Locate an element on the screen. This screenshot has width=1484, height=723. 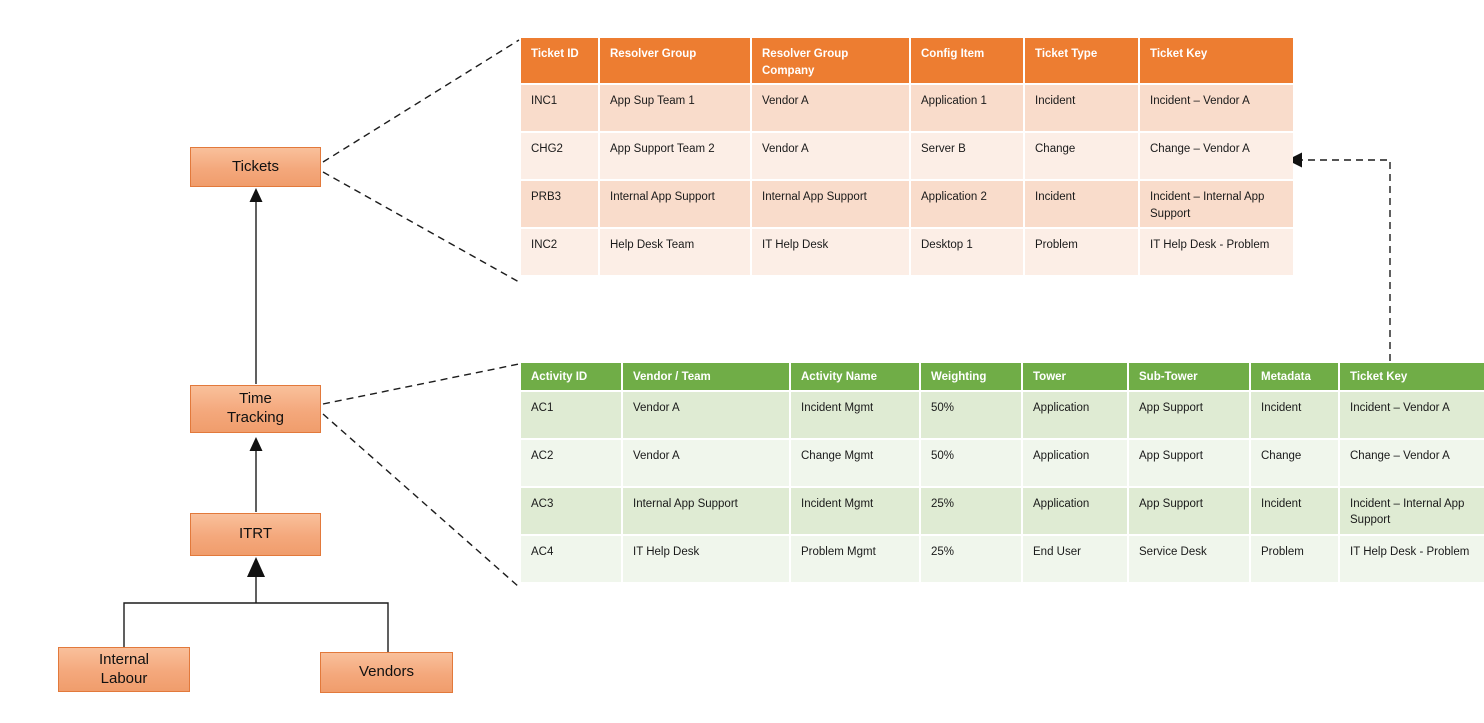
node-internal-labour-label: Internal Labour is located at coordinates (124, 668).